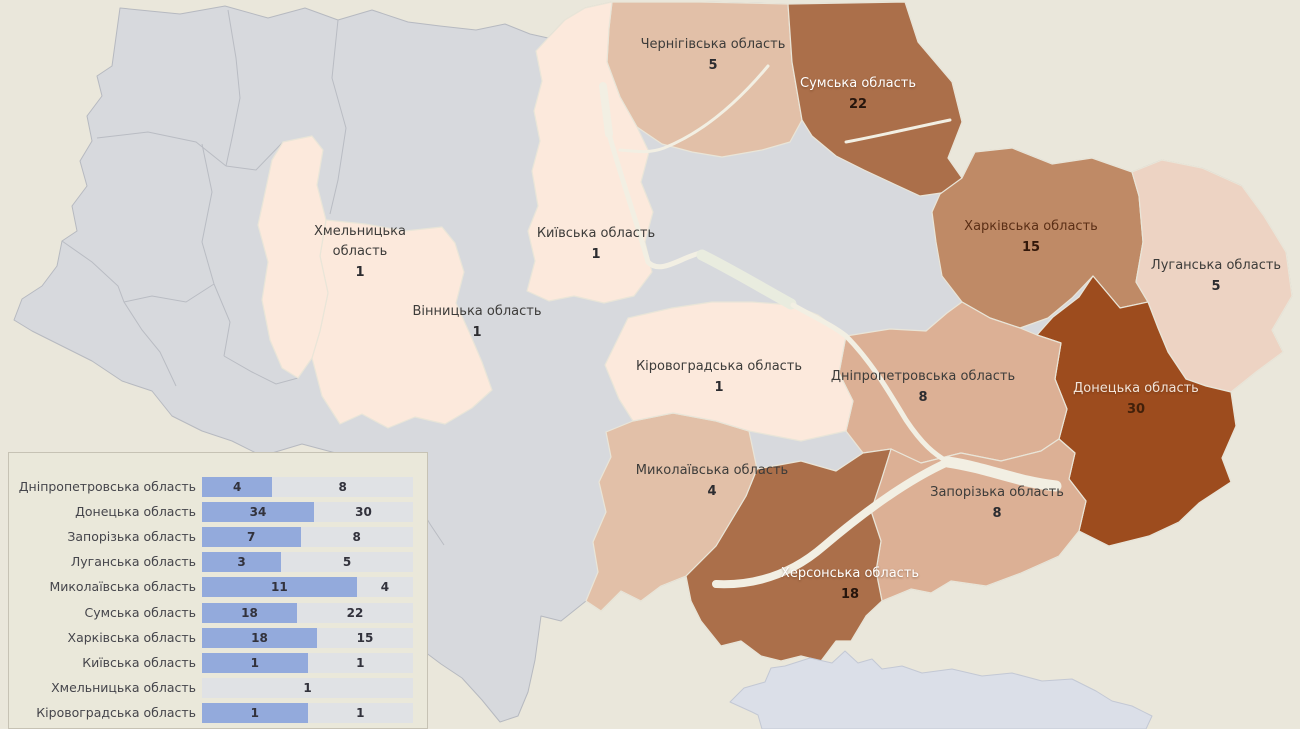 This screenshot has height=729, width=1300. What do you see at coordinates (123, 687) in the screenshot?
I see `panel-row-label: Хмельницька область` at bounding box center [123, 687].